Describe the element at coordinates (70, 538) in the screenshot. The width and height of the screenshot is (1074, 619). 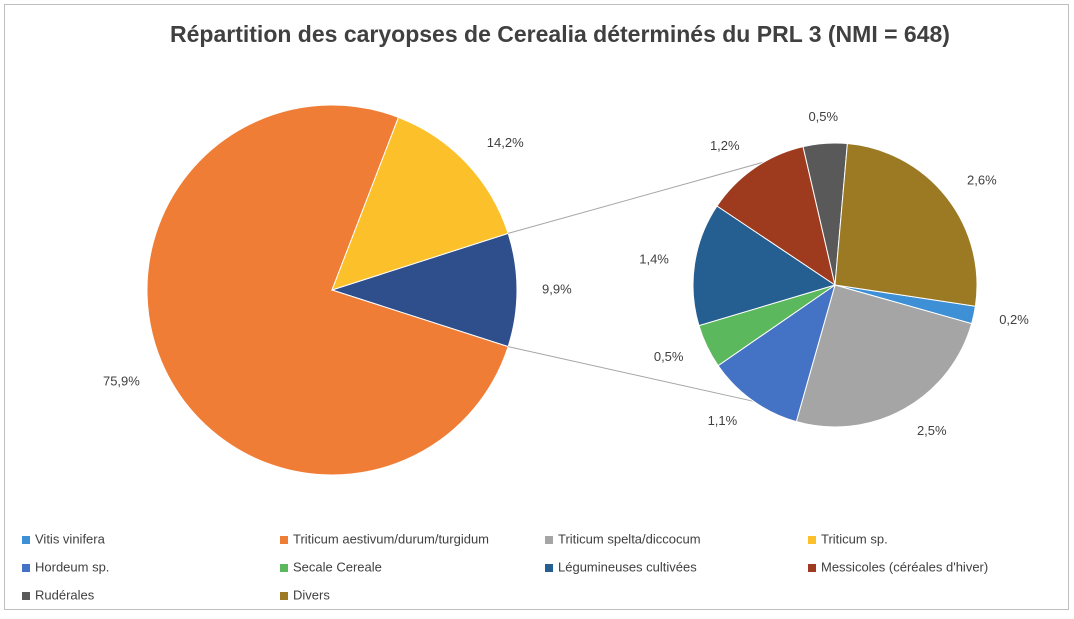
I see `legend-label: Vitis vinifera` at that location.